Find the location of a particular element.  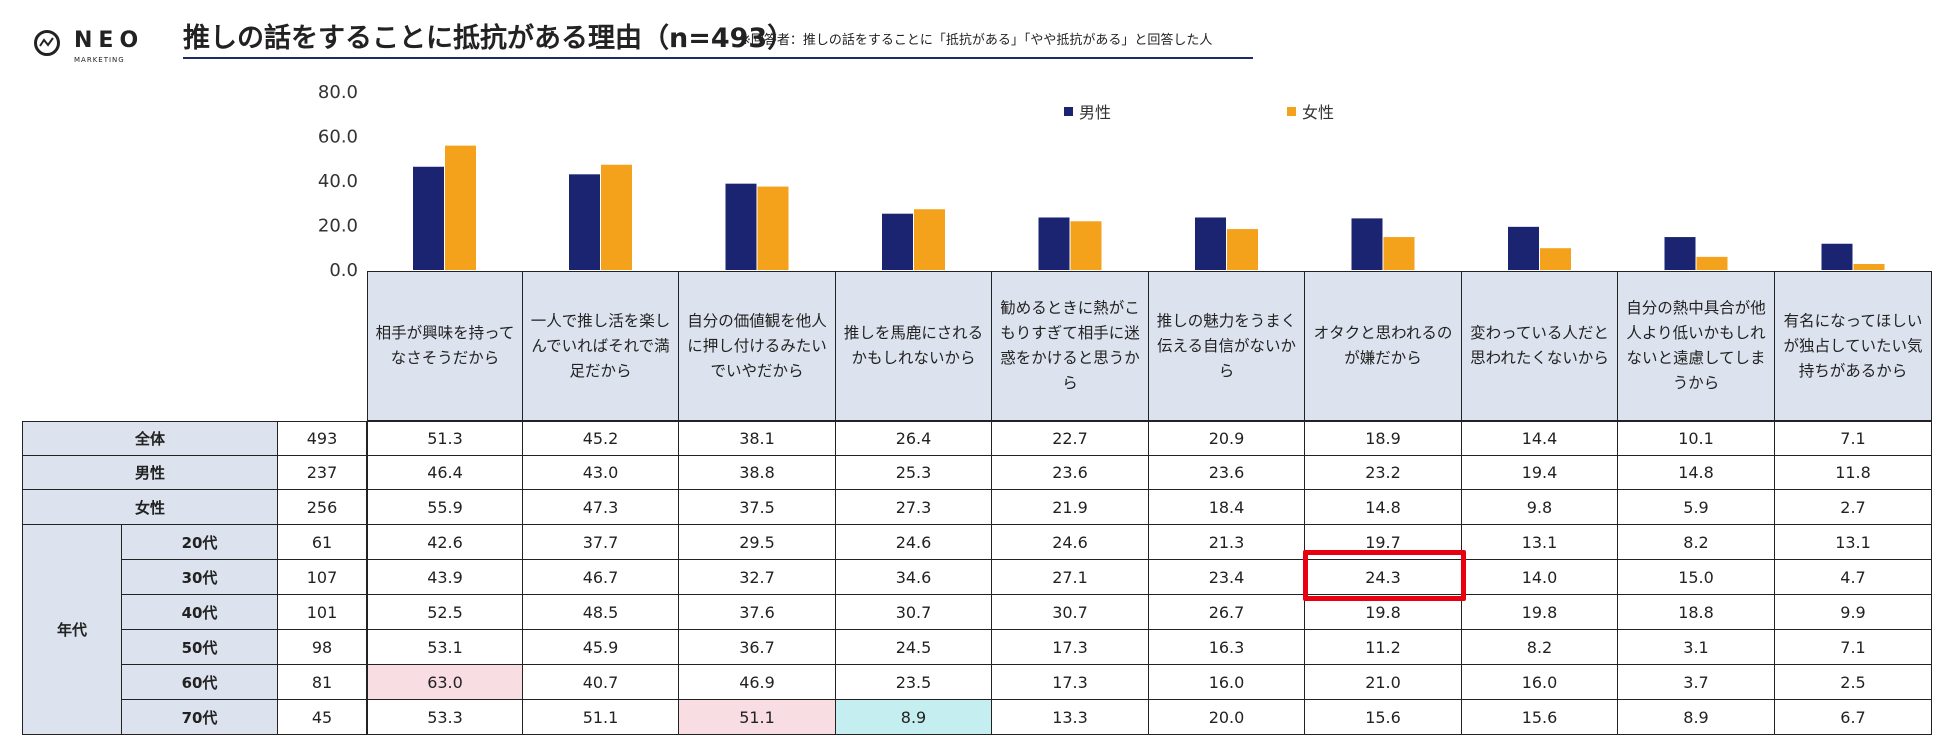

table-cell: 24.6 is located at coordinates (914, 542).